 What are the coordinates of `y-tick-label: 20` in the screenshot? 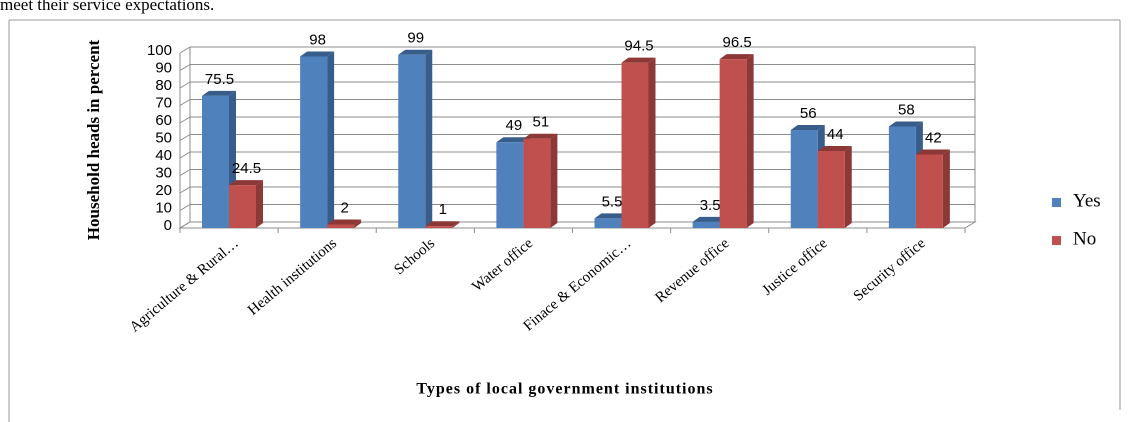 It's located at (163, 190).